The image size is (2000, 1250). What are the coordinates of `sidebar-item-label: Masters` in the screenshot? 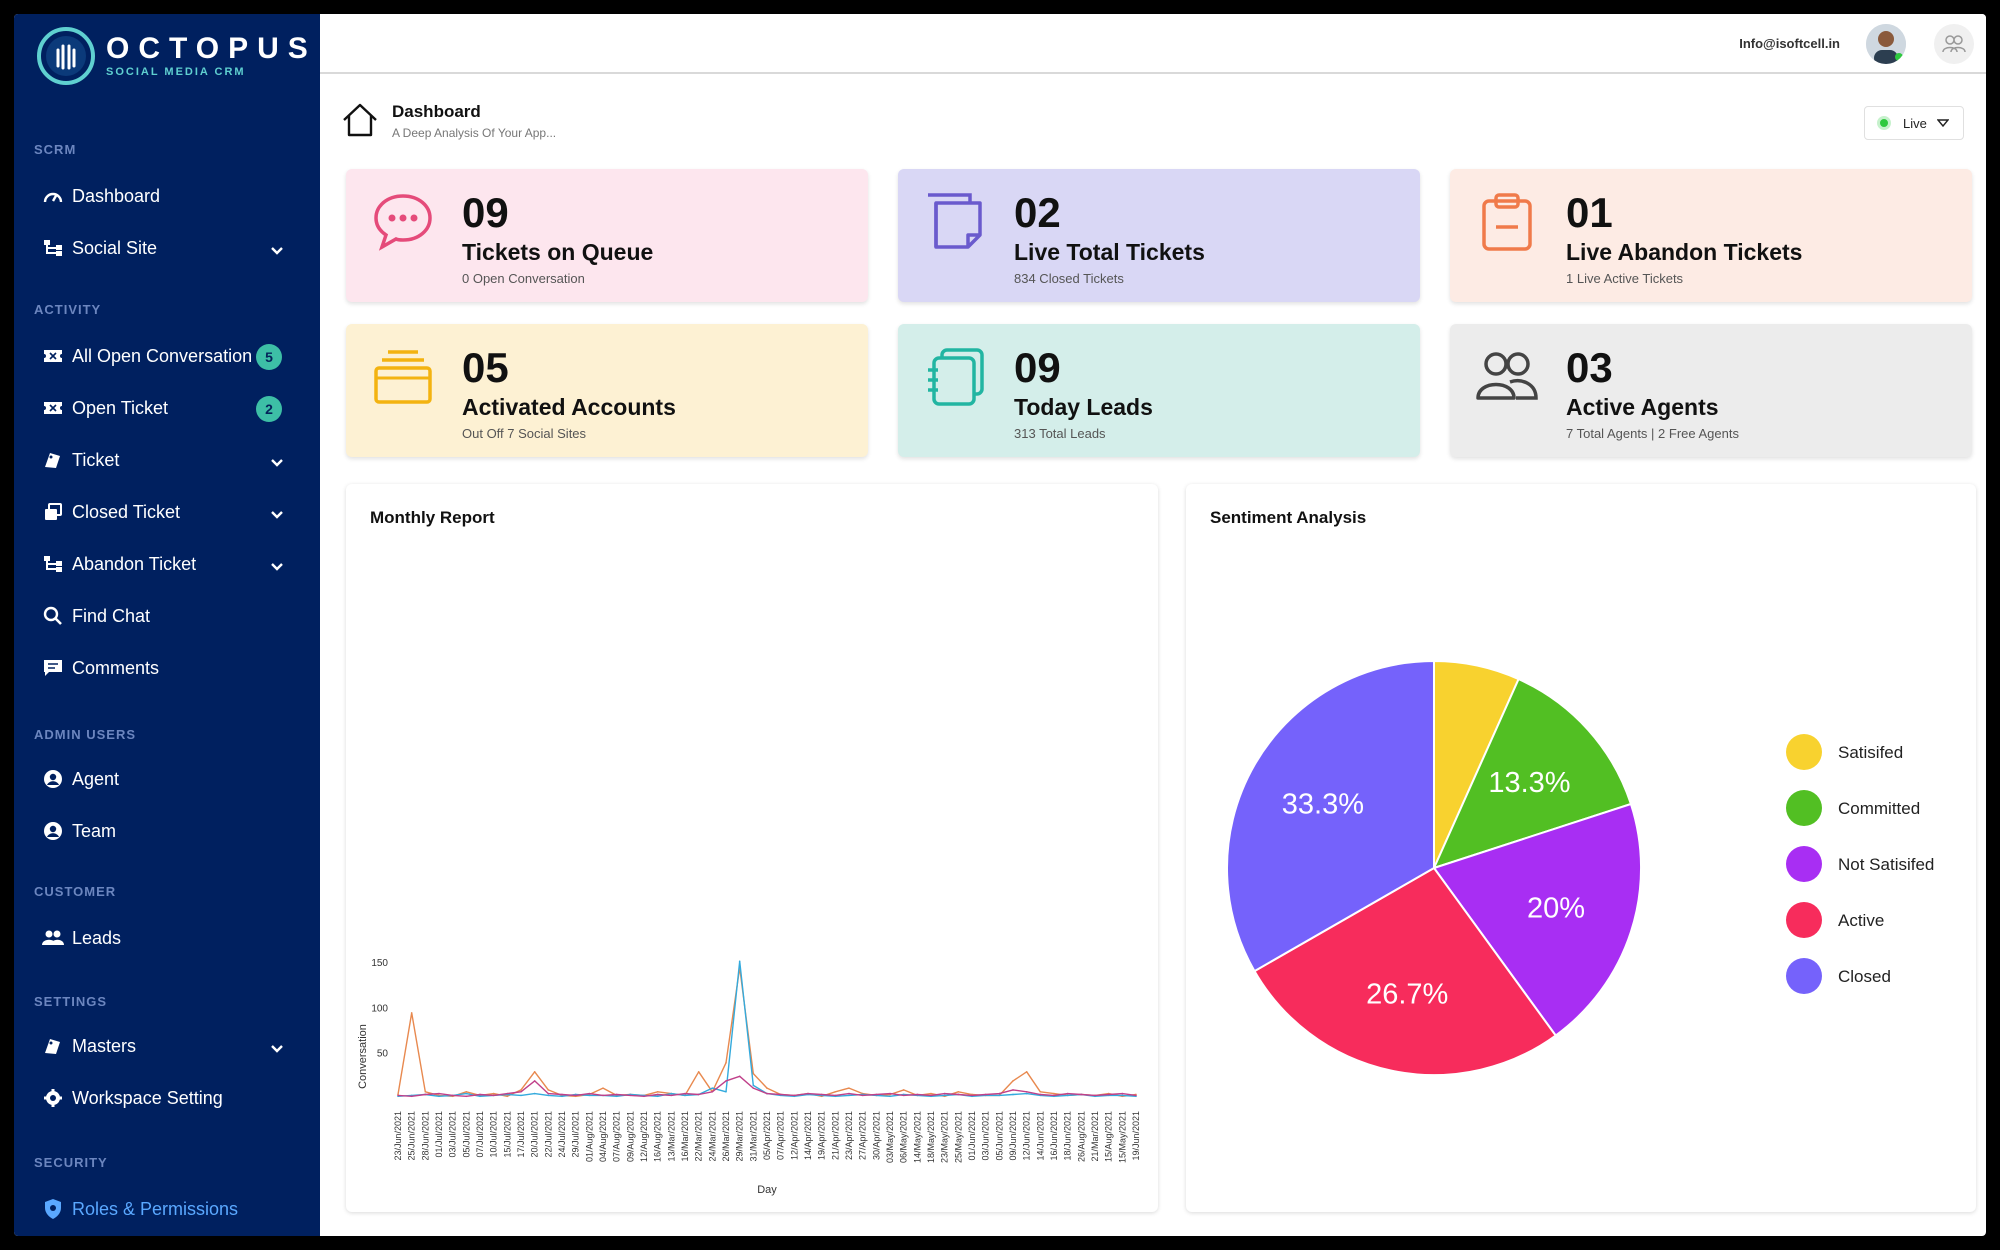 It's located at (104, 1045).